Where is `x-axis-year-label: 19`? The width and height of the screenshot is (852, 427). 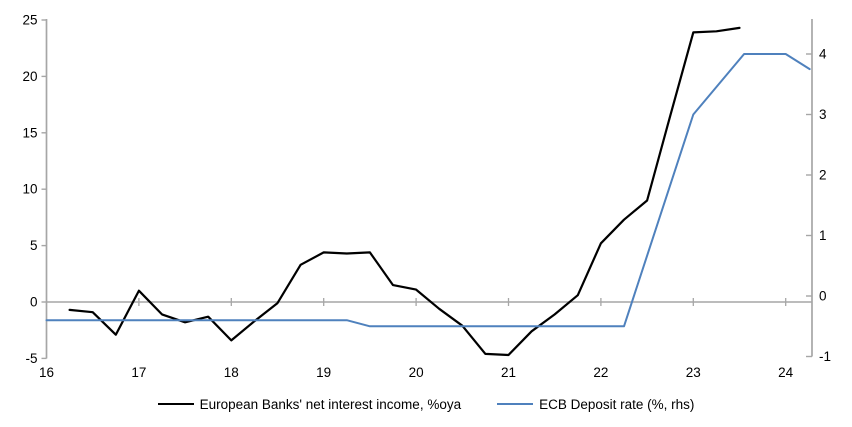
x-axis-year-label: 19 is located at coordinates (323, 372).